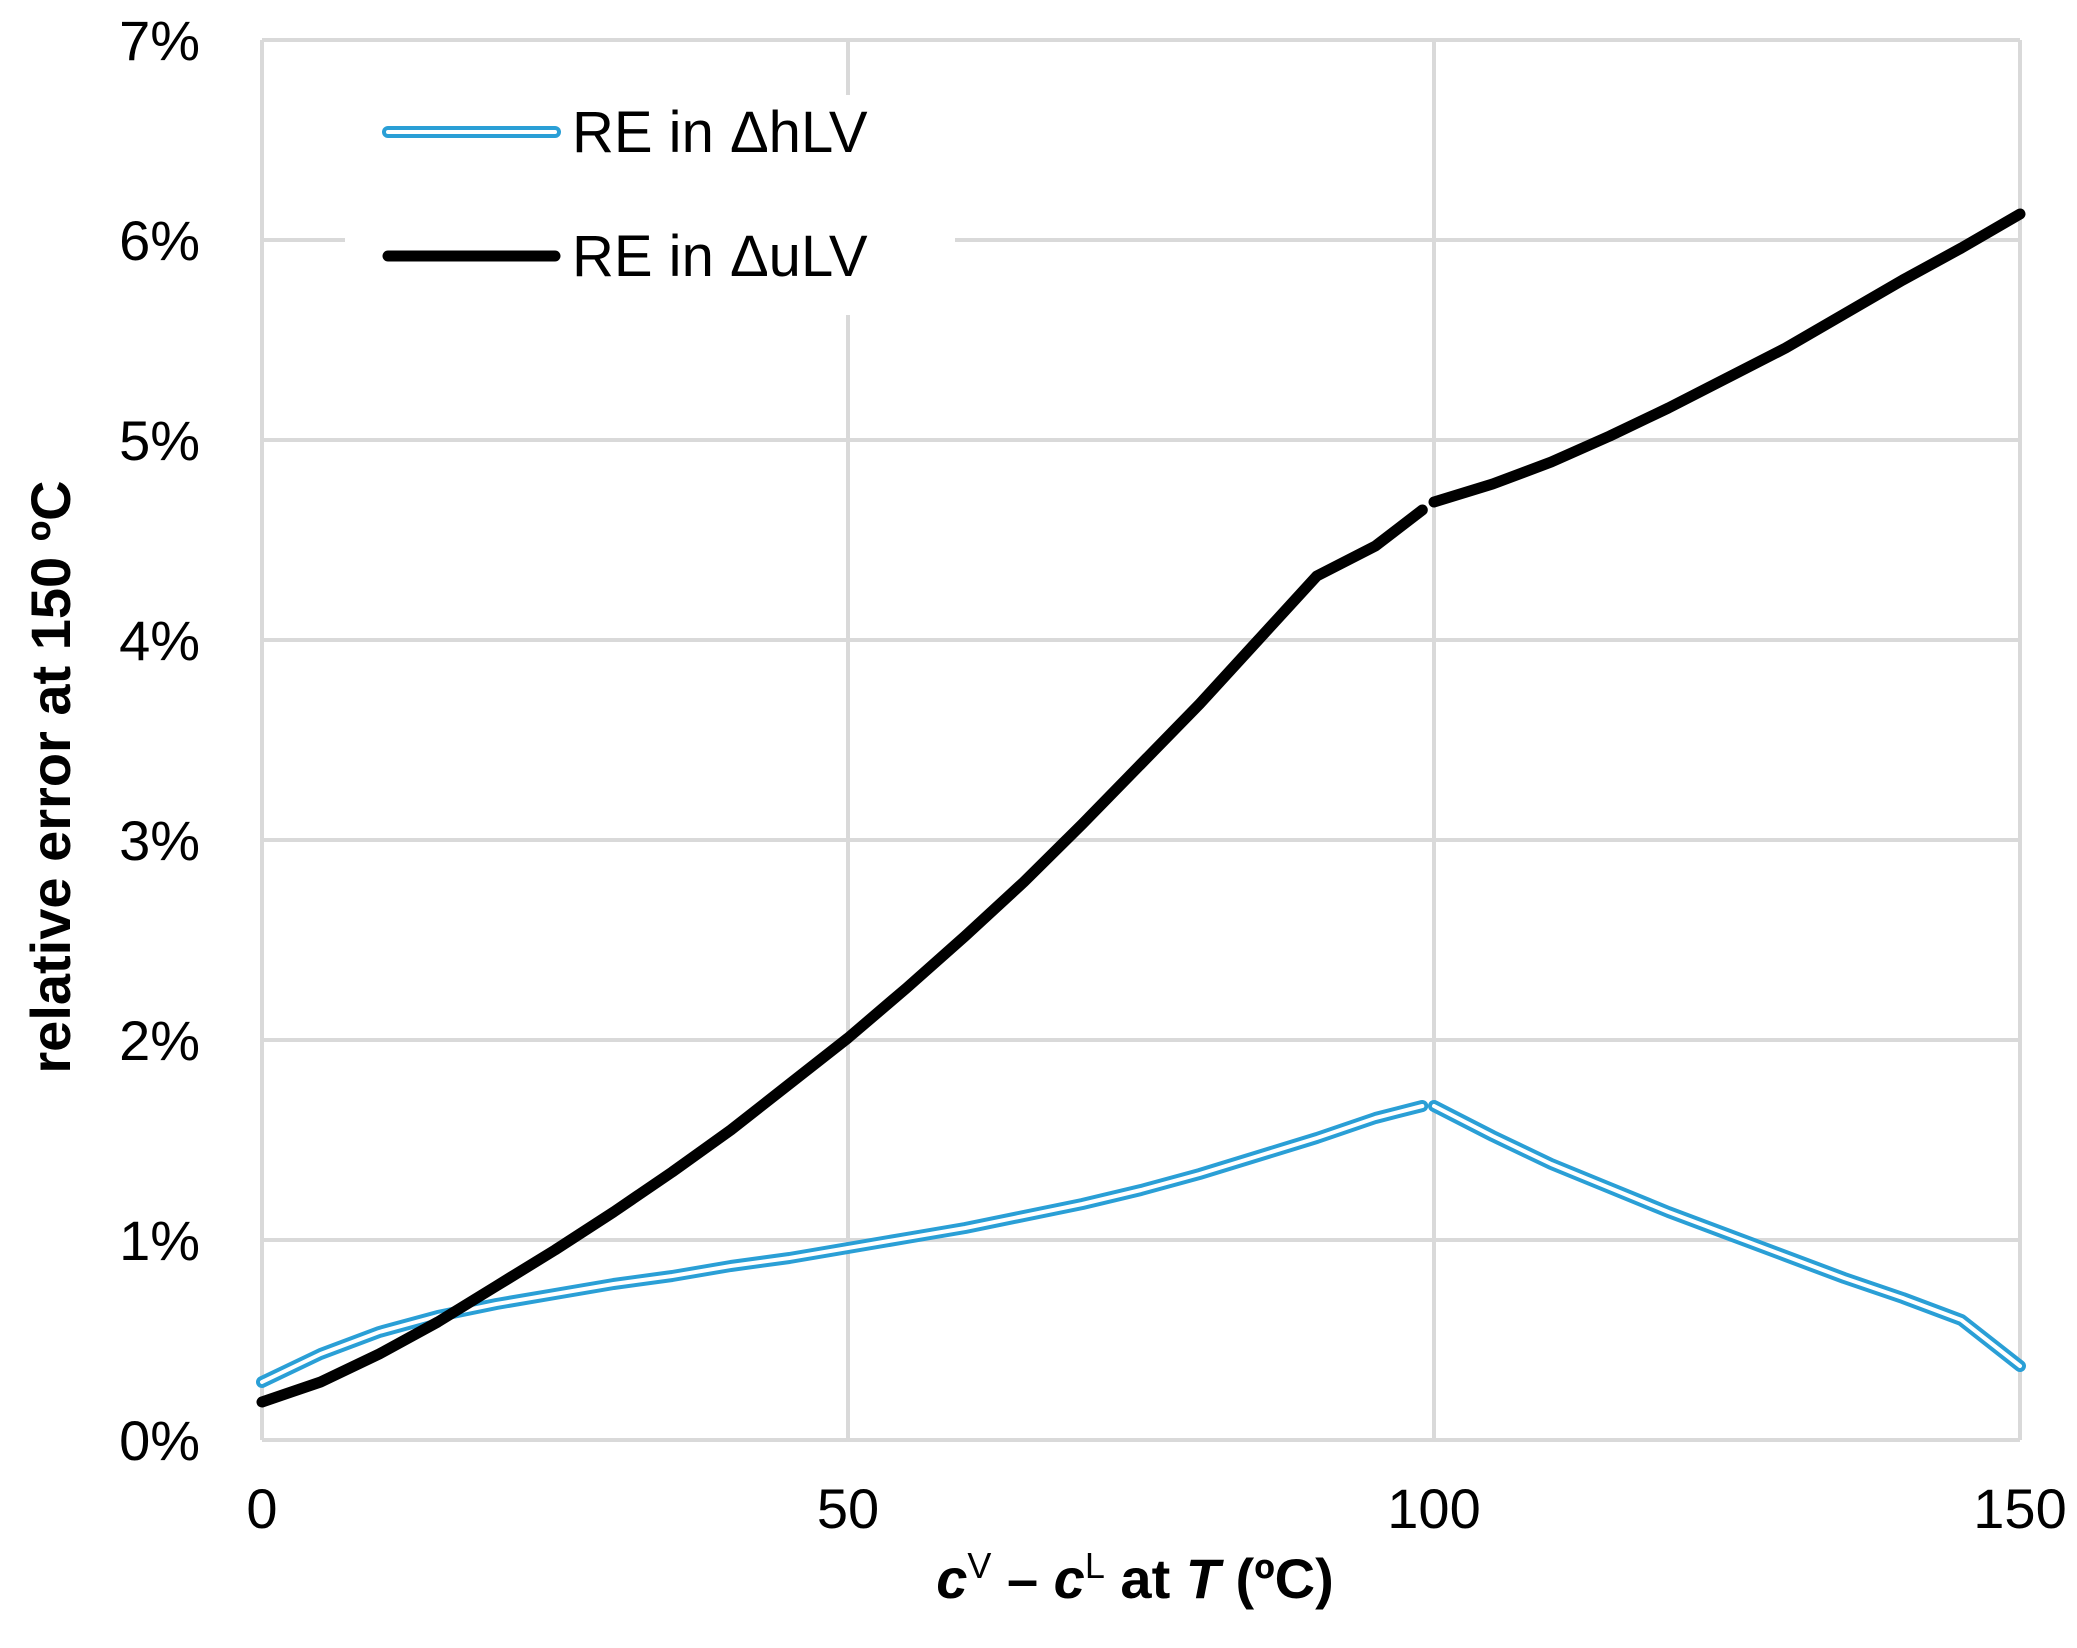 The height and width of the screenshot is (1648, 2077). I want to click on legend: RE in ΔhLV RE in ΔuLV, so click(650, 205).